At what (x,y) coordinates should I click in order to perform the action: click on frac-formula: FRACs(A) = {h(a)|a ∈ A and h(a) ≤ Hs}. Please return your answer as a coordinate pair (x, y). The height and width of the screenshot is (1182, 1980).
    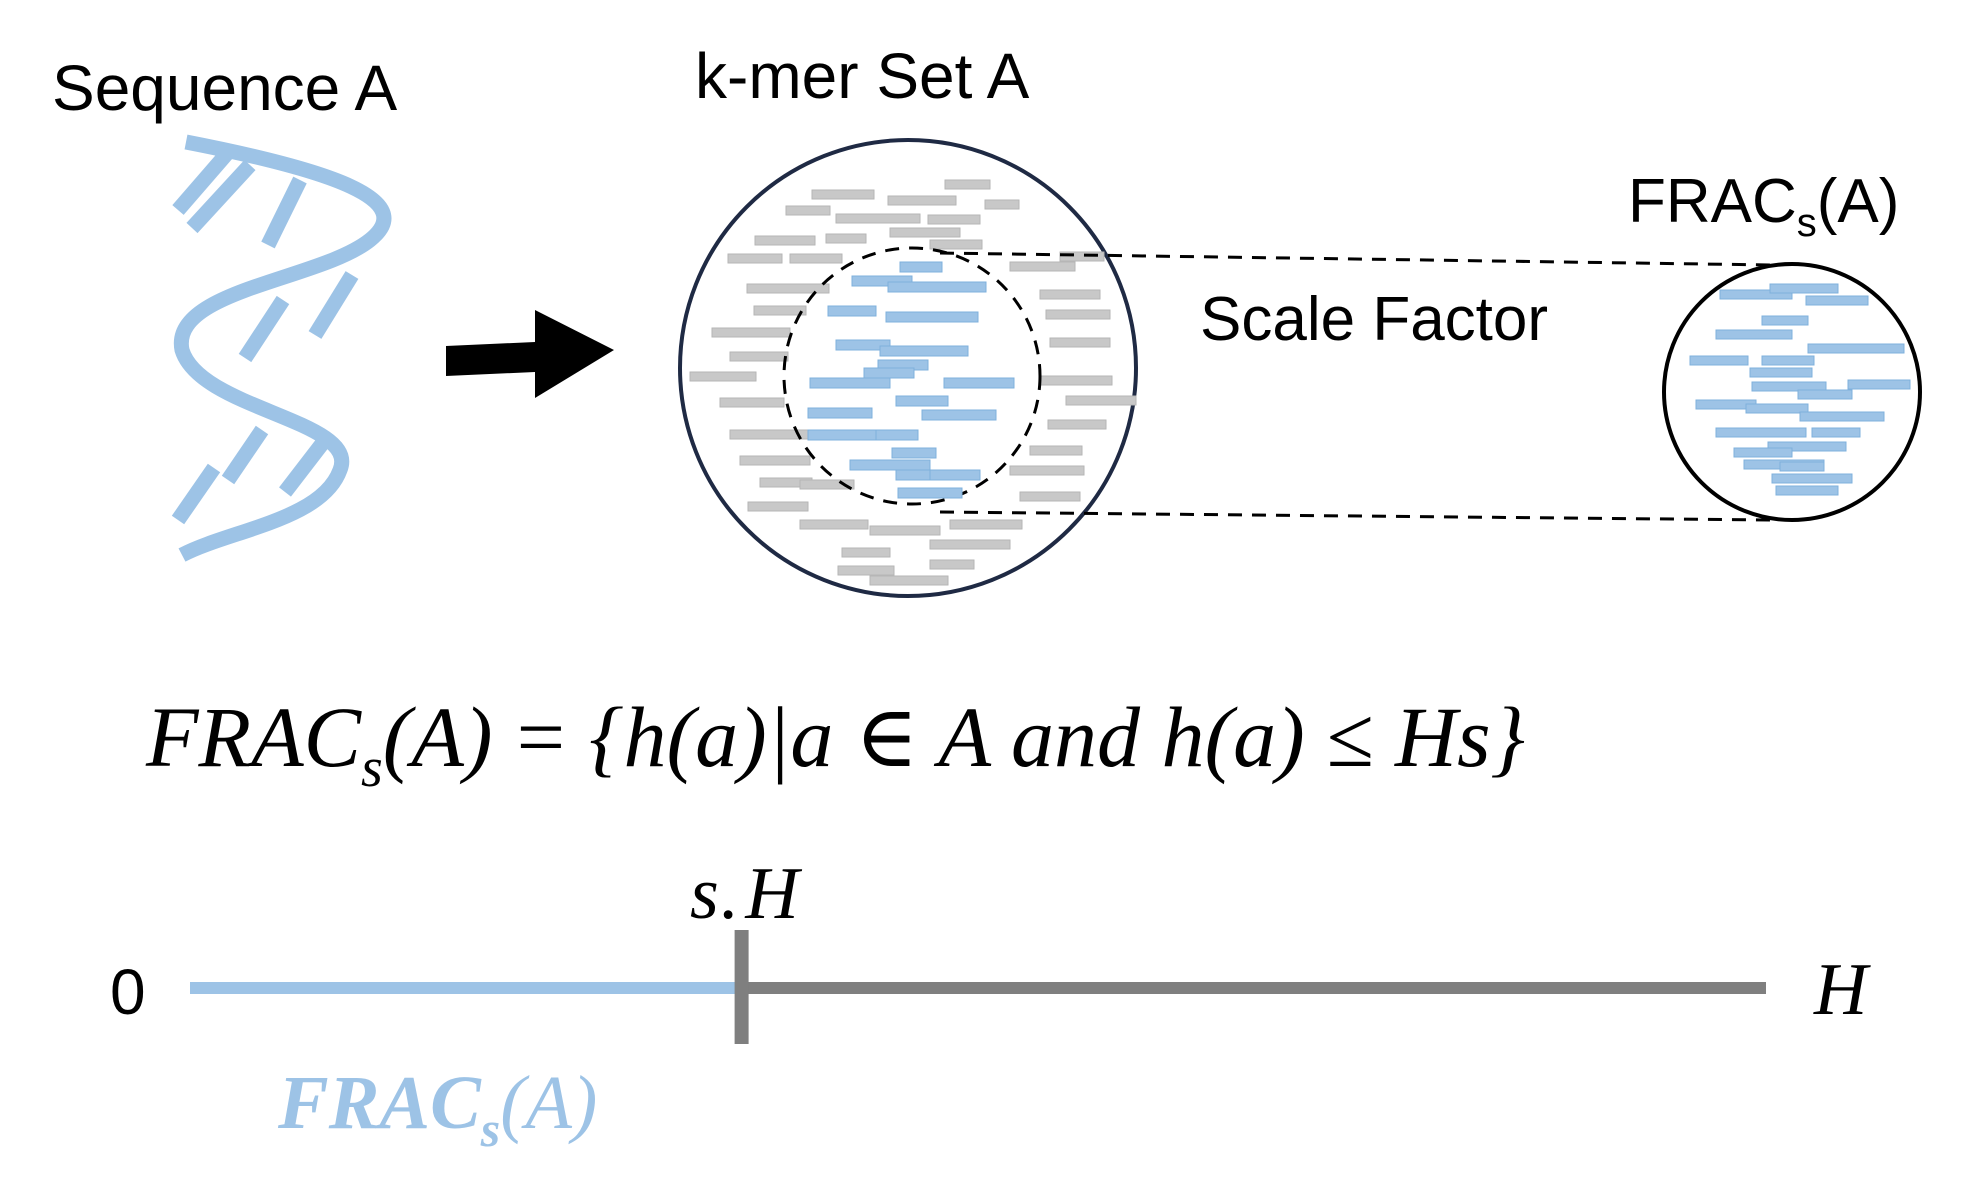
    Looking at the image, I should click on (835, 744).